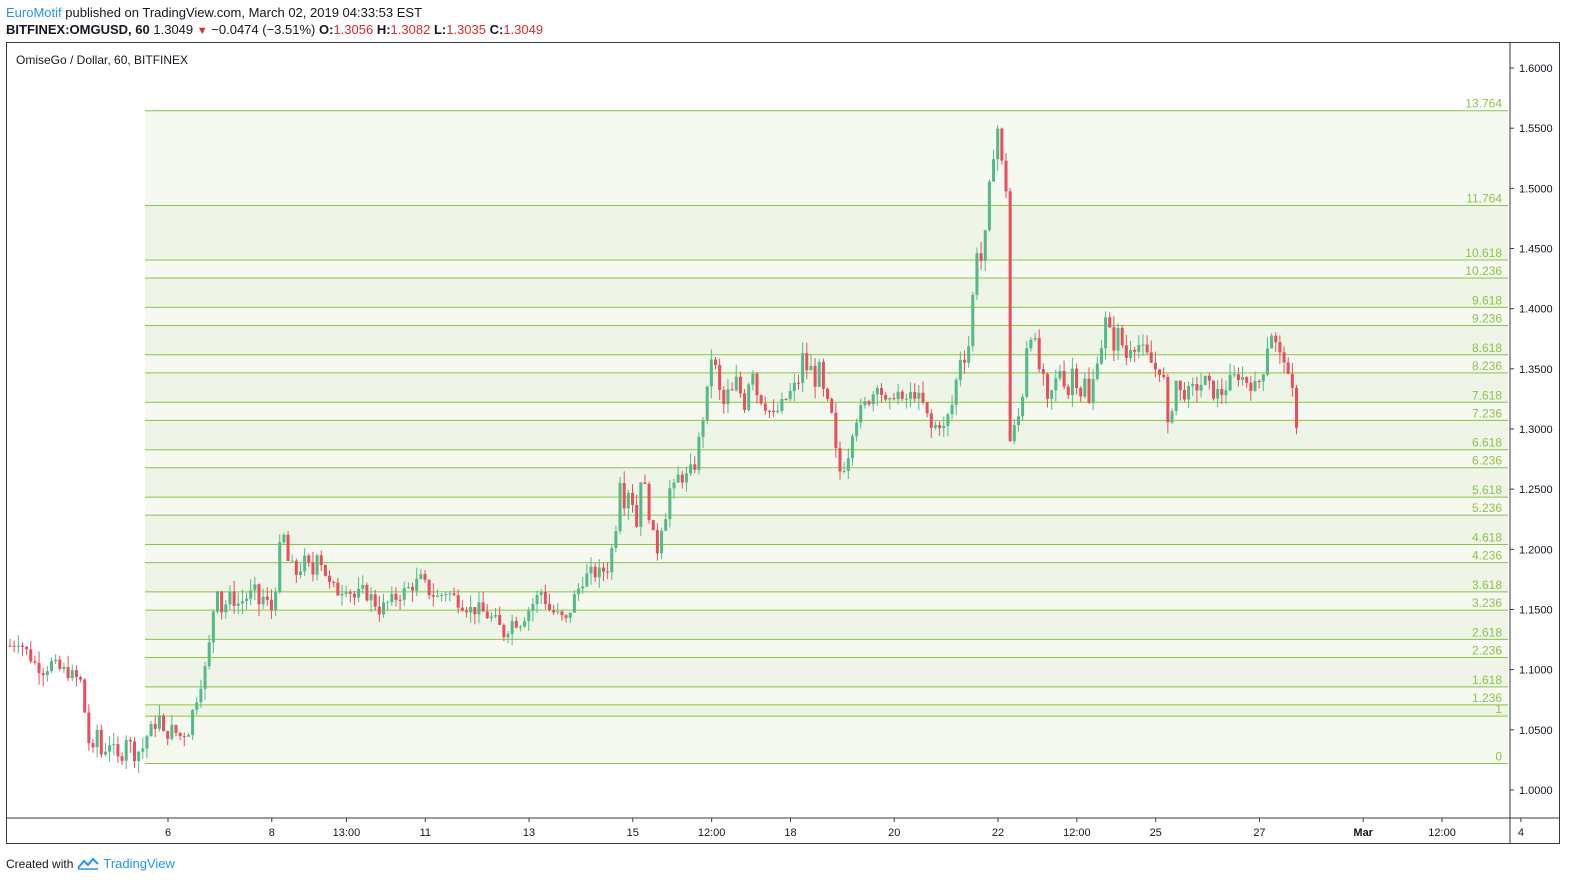 Image resolution: width=1588 pixels, height=892 pixels. Describe the element at coordinates (1536, 671) in the screenshot. I see `y-tick-label: 1.1000` at that location.